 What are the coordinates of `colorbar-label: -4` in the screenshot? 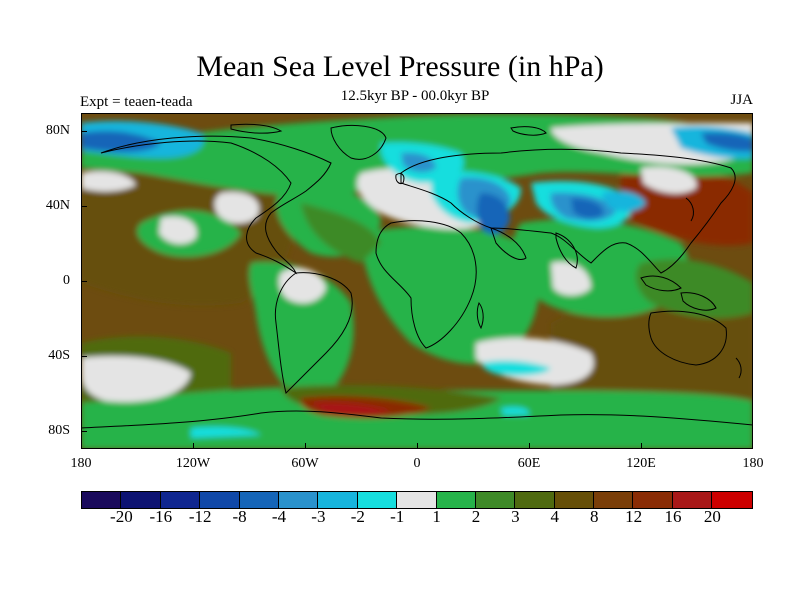 It's located at (279, 516).